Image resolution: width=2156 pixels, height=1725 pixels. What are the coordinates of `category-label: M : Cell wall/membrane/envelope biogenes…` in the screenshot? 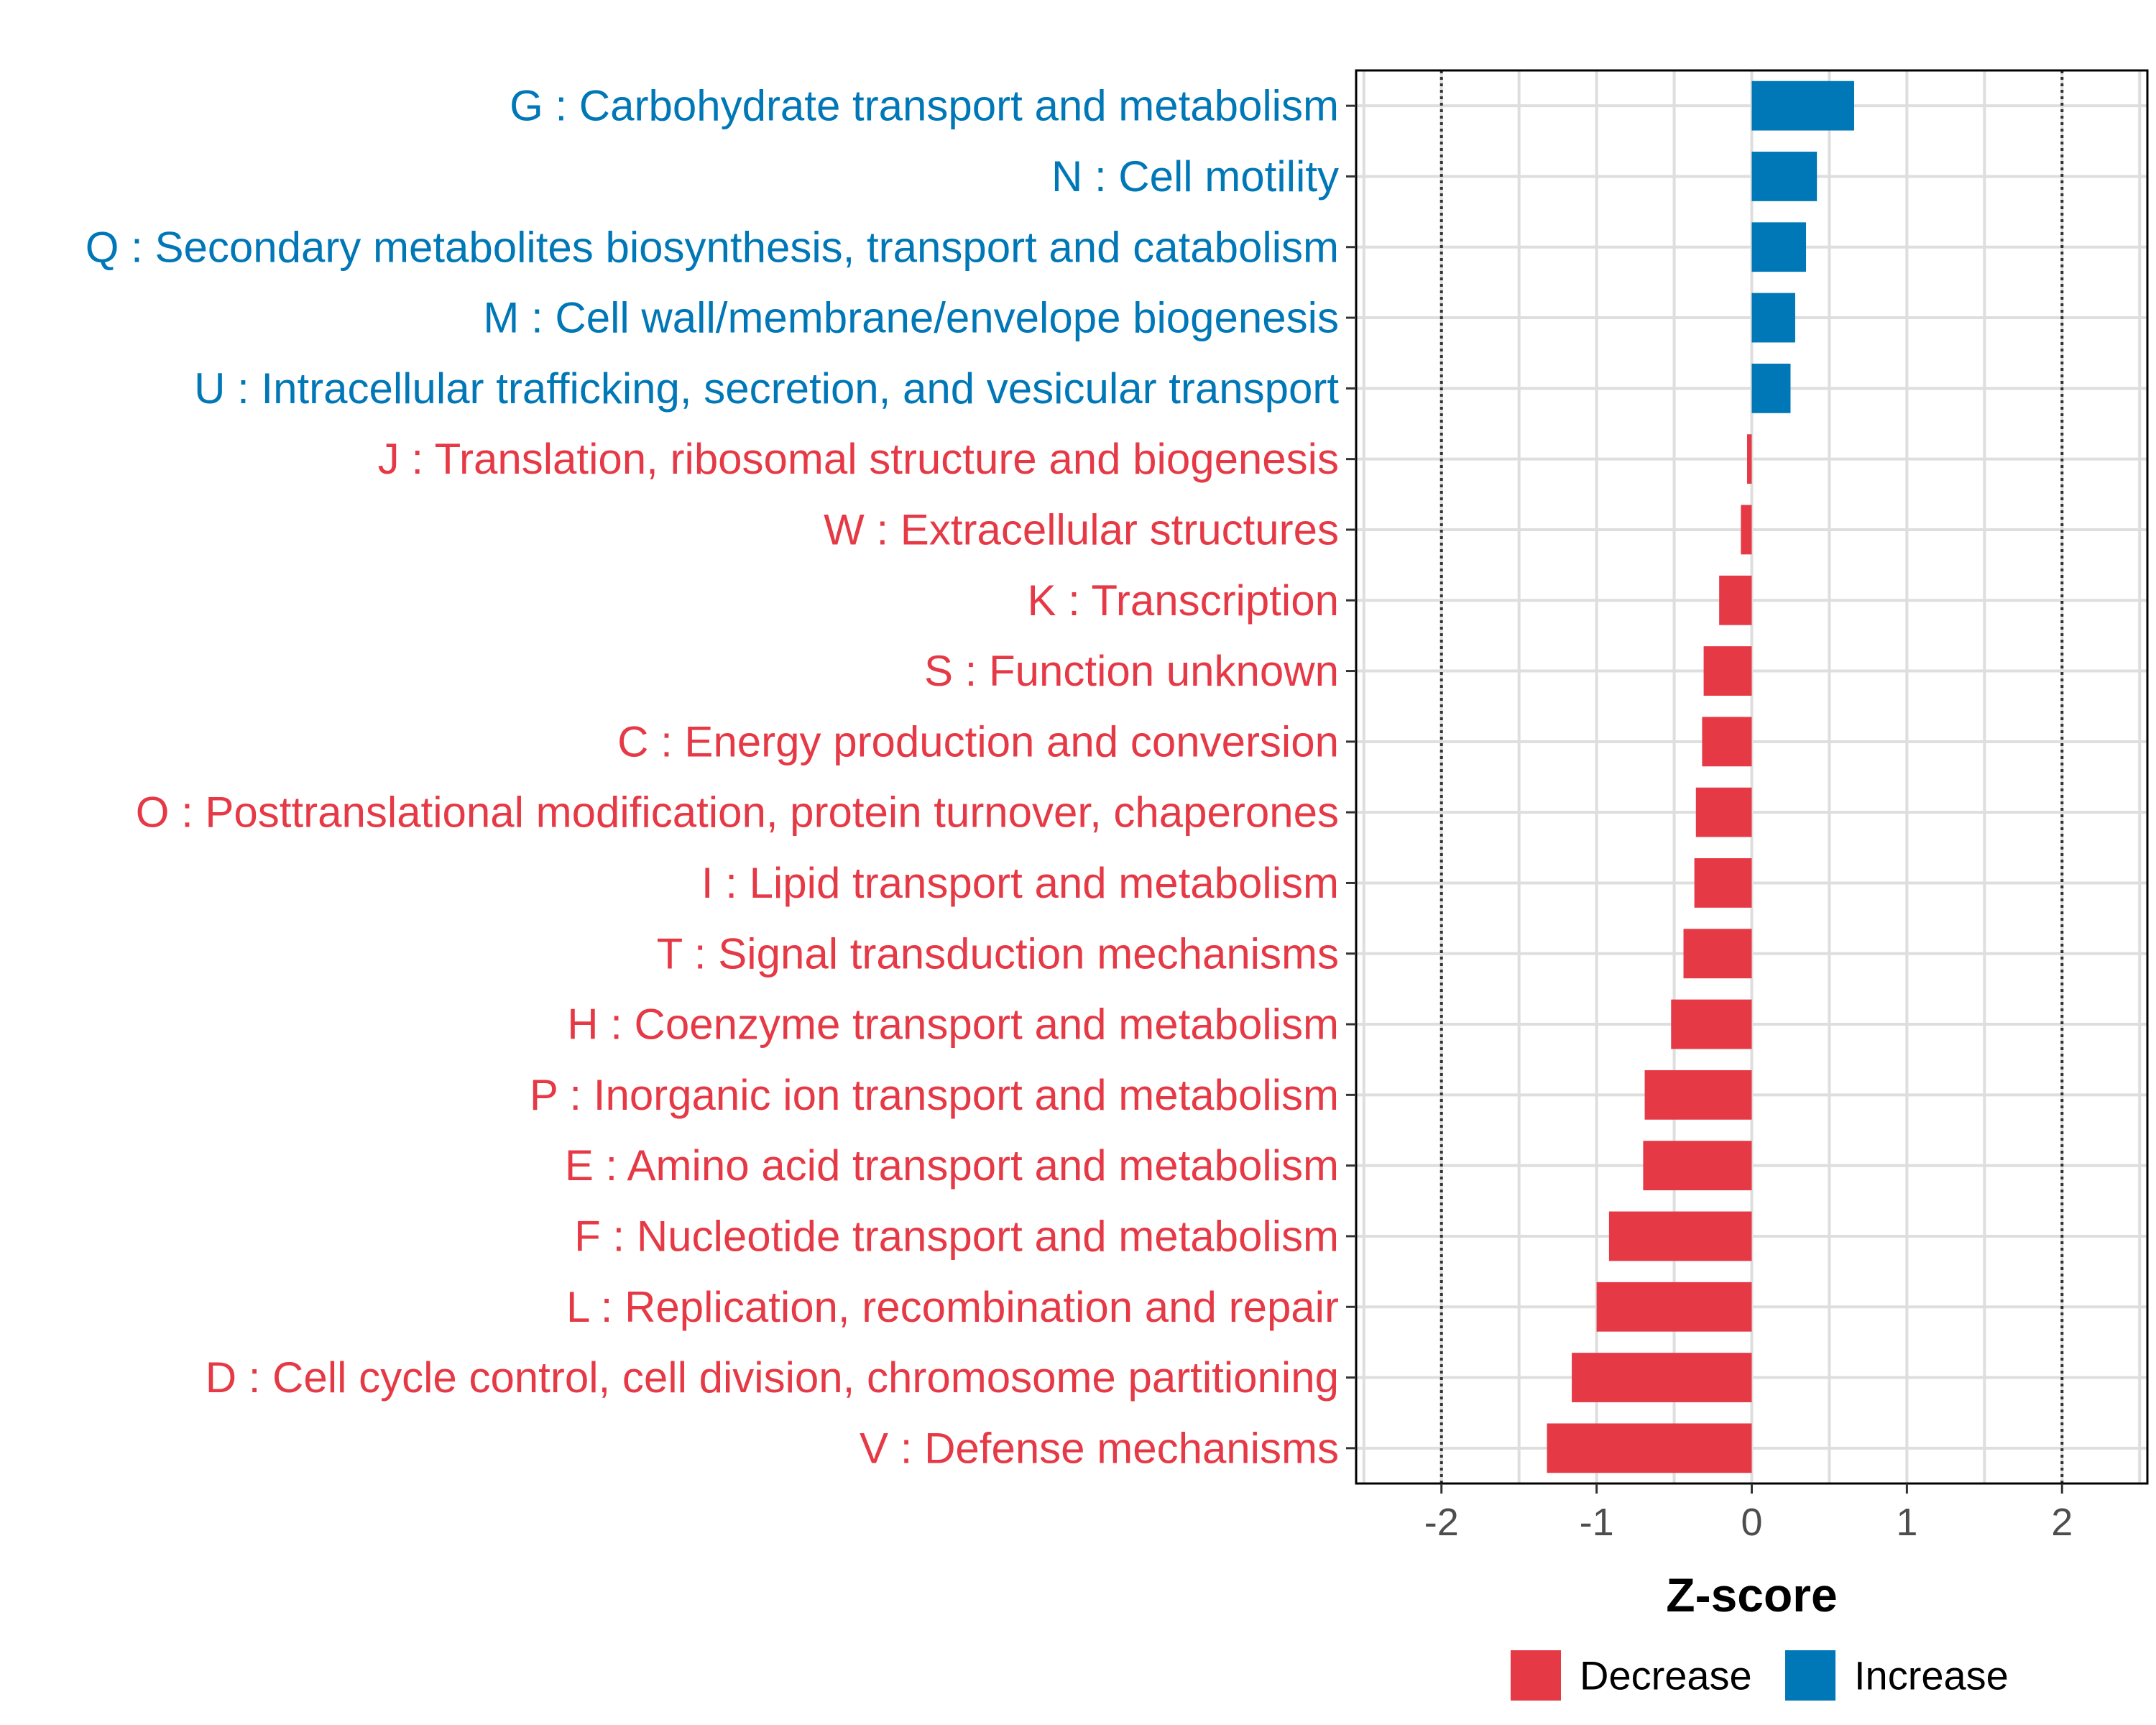 It's located at (911, 318).